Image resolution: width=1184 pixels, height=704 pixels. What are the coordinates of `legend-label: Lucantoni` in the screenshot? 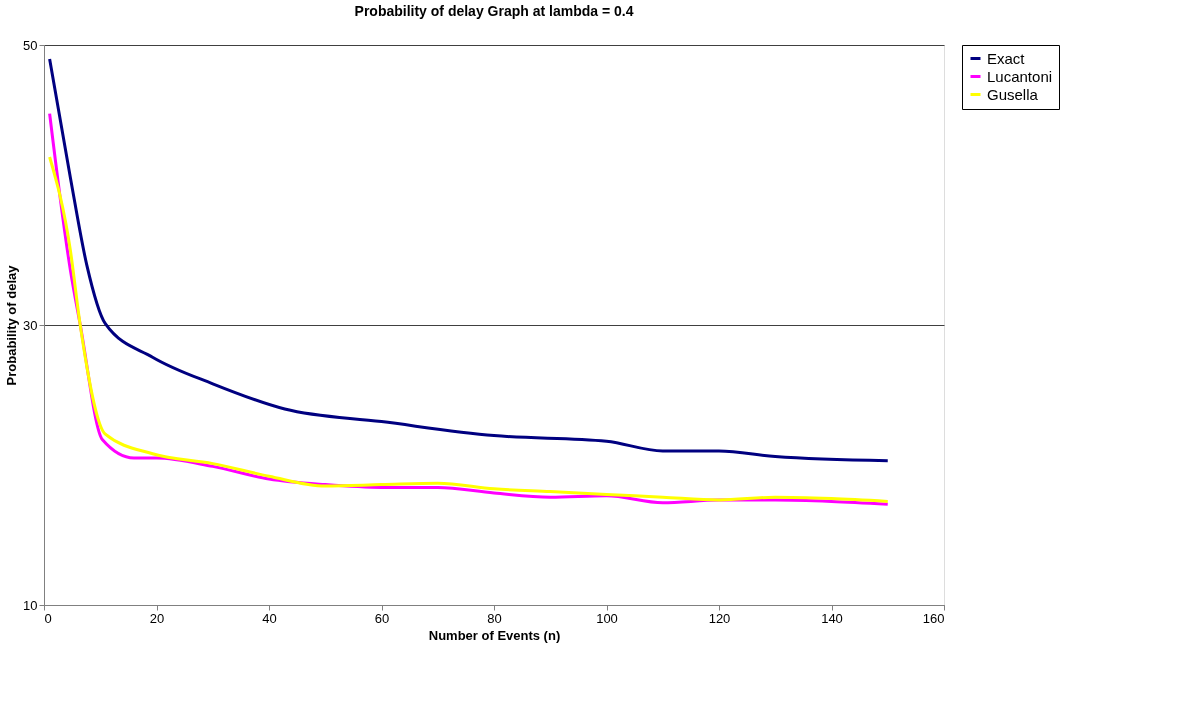 It's located at (1020, 76).